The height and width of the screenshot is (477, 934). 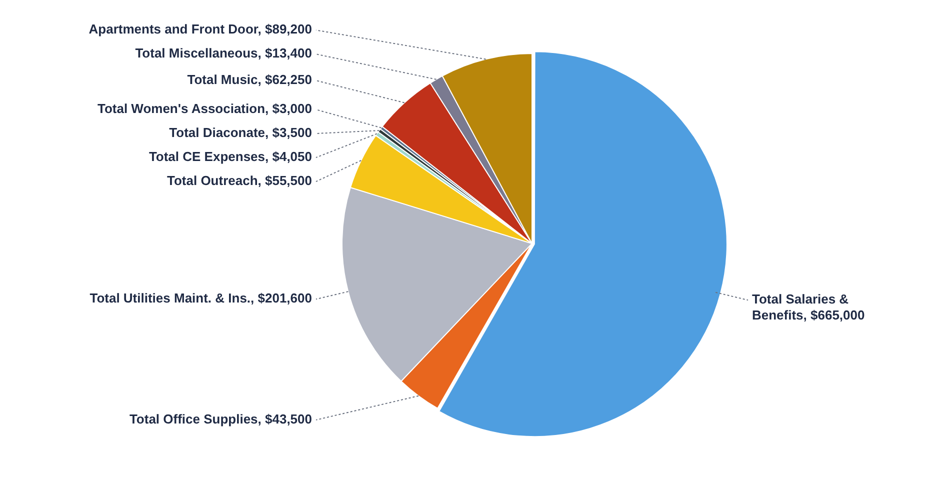 What do you see at coordinates (249, 80) in the screenshot?
I see `slice-label: Total Music, $62,250` at bounding box center [249, 80].